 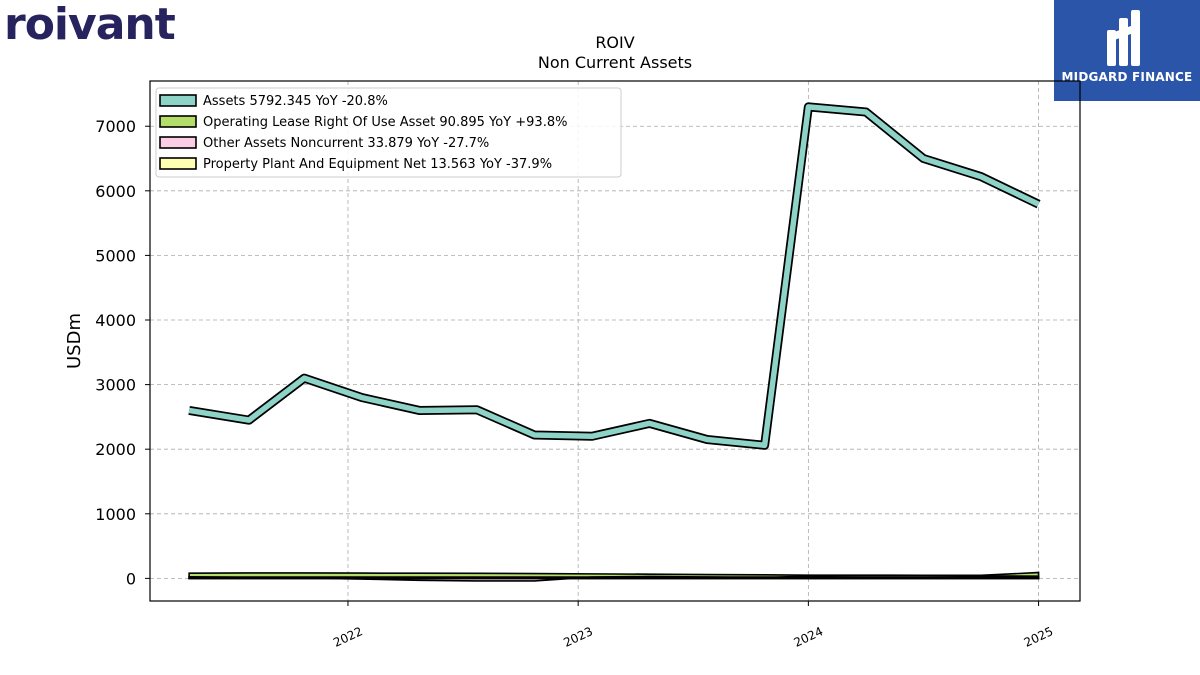 What do you see at coordinates (115, 449) in the screenshot?
I see `y-tick-label: 2000` at bounding box center [115, 449].